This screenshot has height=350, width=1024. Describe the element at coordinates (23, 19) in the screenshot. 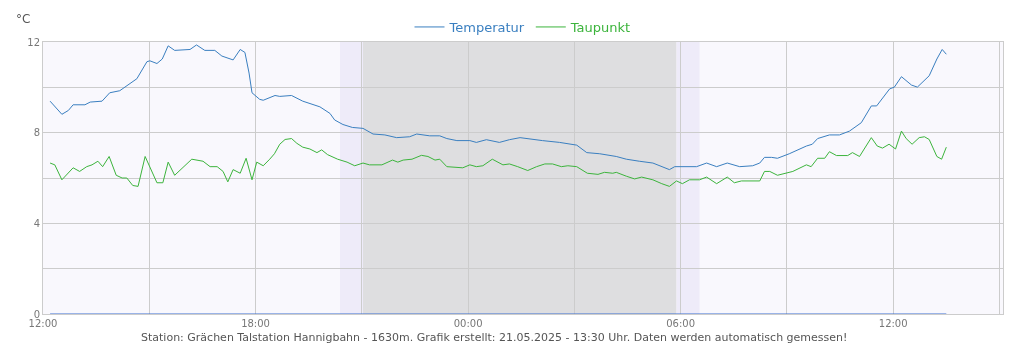

I see `y-axis-title: °C` at that location.